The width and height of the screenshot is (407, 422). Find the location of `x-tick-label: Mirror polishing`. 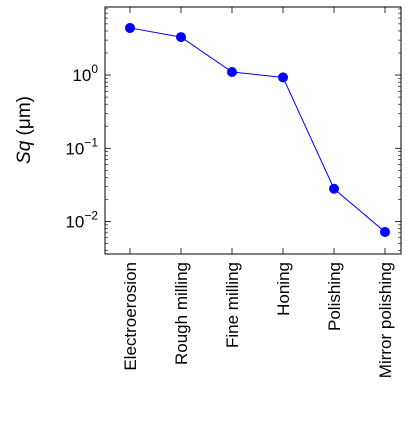

x-tick-label: Mirror polishing is located at coordinates (385, 320).